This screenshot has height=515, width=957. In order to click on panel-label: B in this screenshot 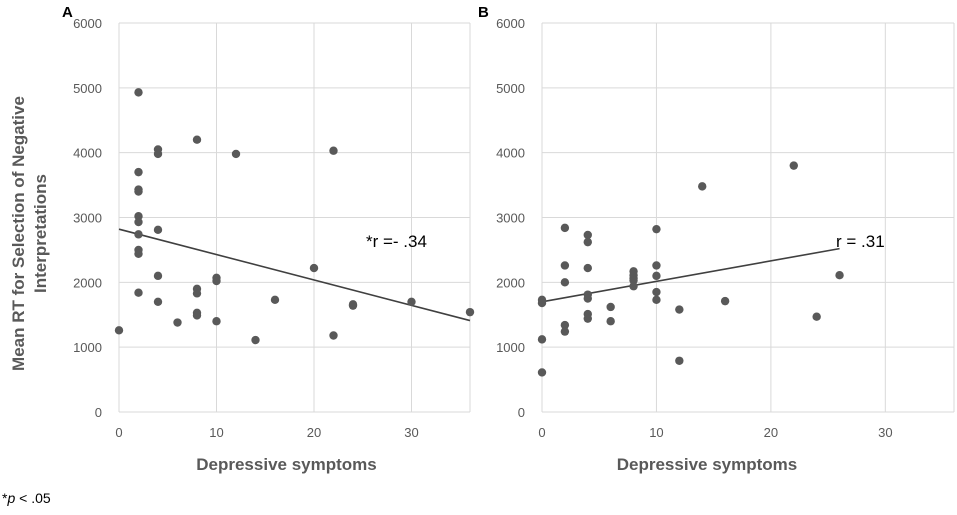, I will do `click(483, 12)`.